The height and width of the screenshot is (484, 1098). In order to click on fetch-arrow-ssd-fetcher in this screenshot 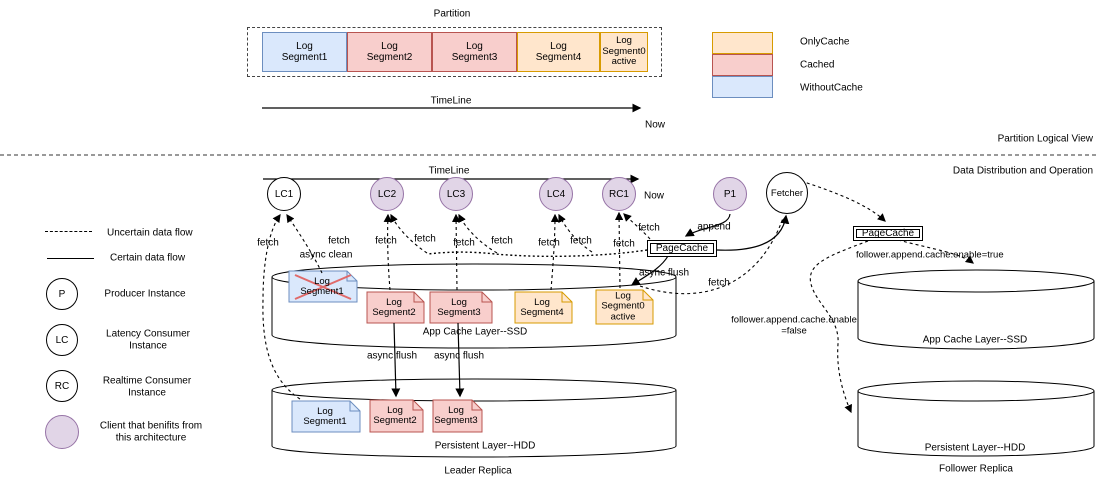, I will do `click(711, 256)`.